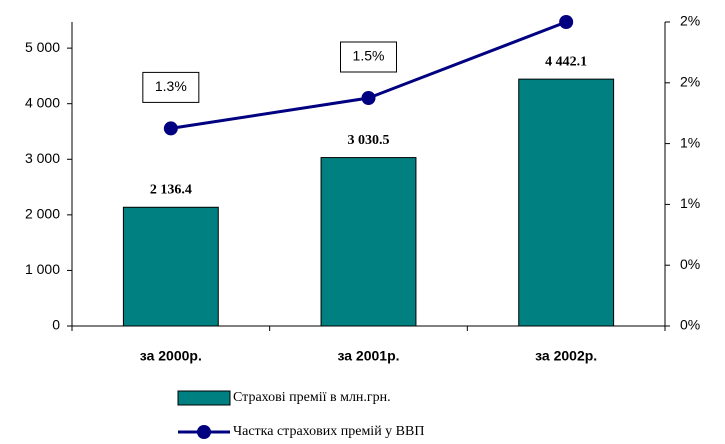  What do you see at coordinates (171, 189) in the screenshot?
I see `bar-value-label: 2 136.4` at bounding box center [171, 189].